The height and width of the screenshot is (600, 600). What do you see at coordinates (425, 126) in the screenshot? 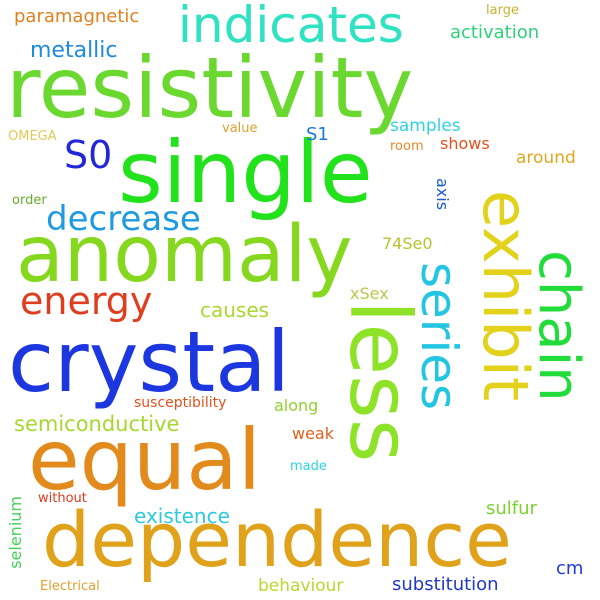
I see `word-samples: samples` at bounding box center [425, 126].